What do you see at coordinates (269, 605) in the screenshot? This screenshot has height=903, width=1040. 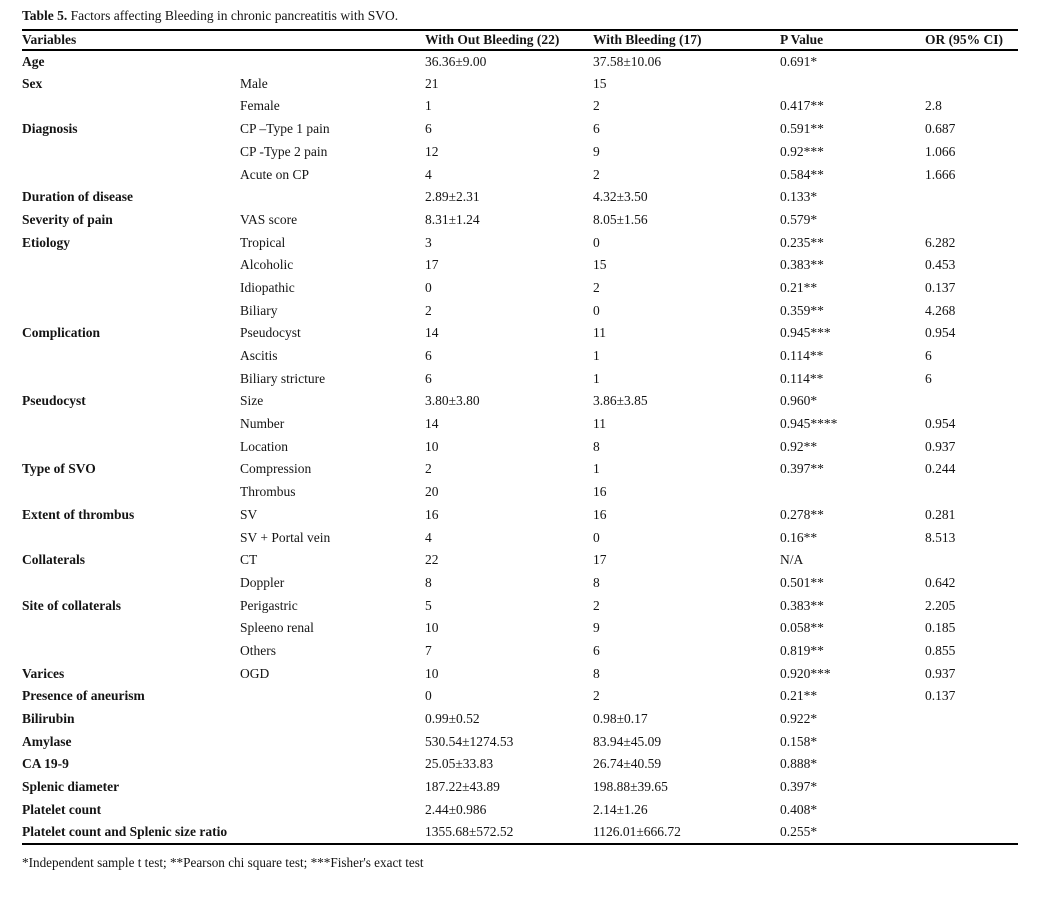 I see `table-cell: Perigastric` at bounding box center [269, 605].